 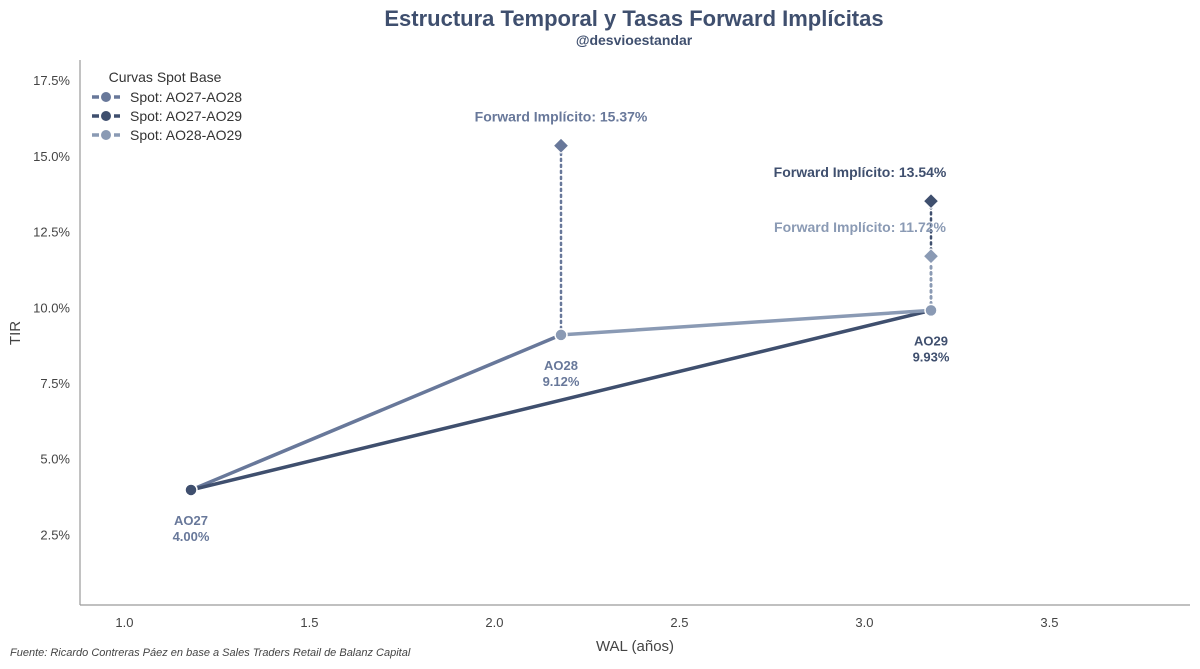 What do you see at coordinates (860, 227) in the screenshot?
I see `forward-label: Forward Implícito: 11.72%` at bounding box center [860, 227].